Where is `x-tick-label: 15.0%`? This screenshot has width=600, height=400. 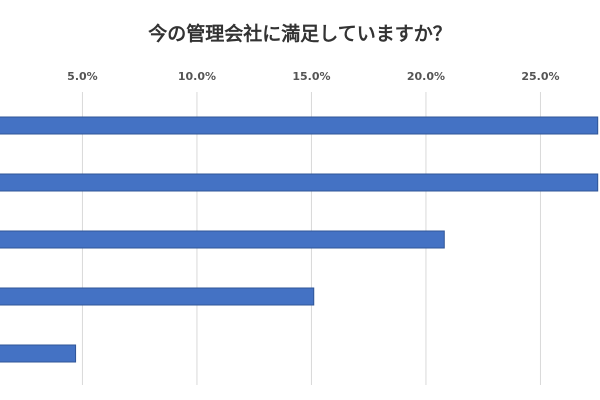 x-tick-label: 15.0% is located at coordinates (311, 76).